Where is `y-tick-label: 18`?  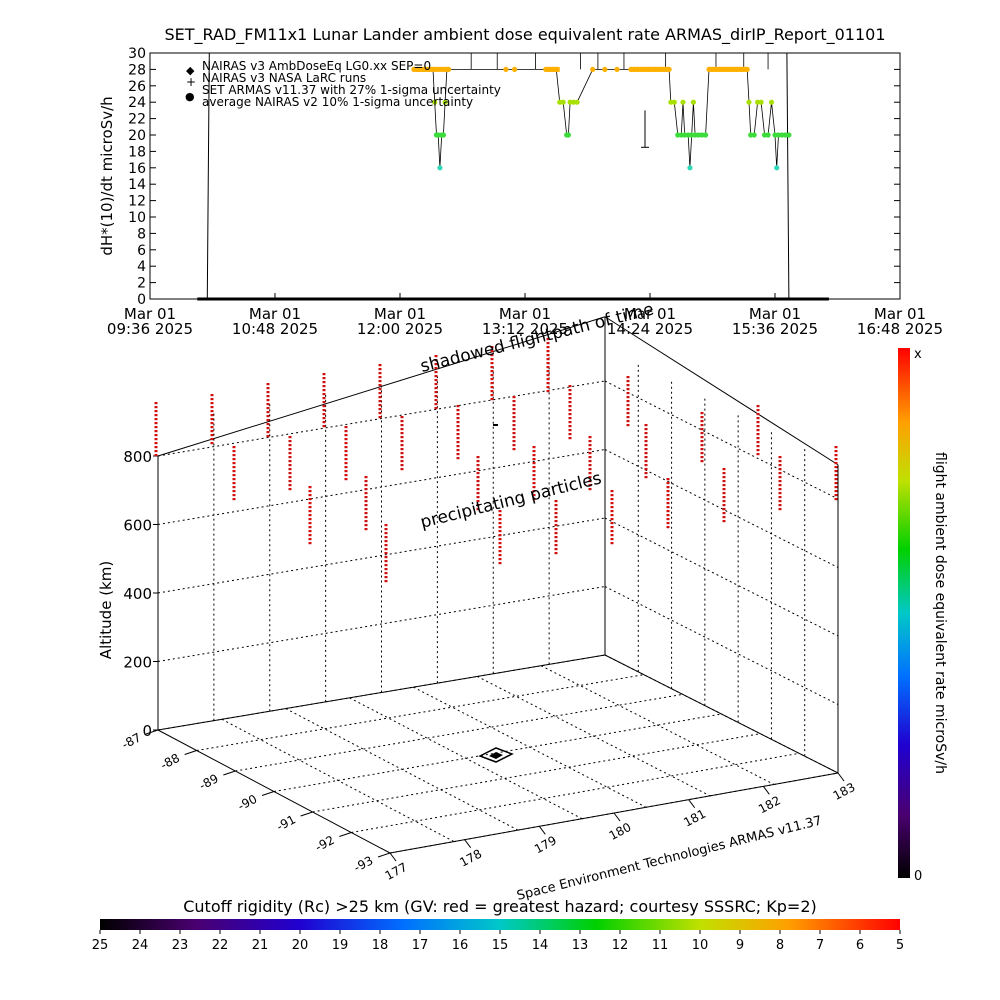 y-tick-label: 18 is located at coordinates (137, 152).